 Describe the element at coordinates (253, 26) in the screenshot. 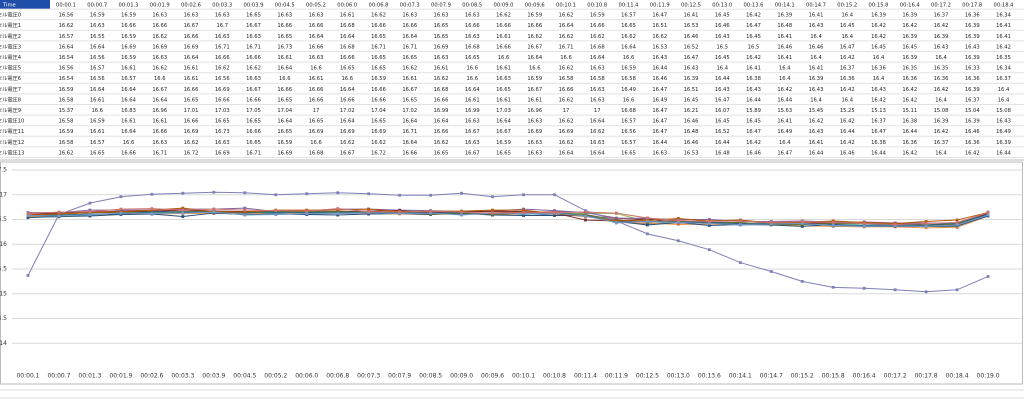

I see `cell-value: 16.67` at that location.